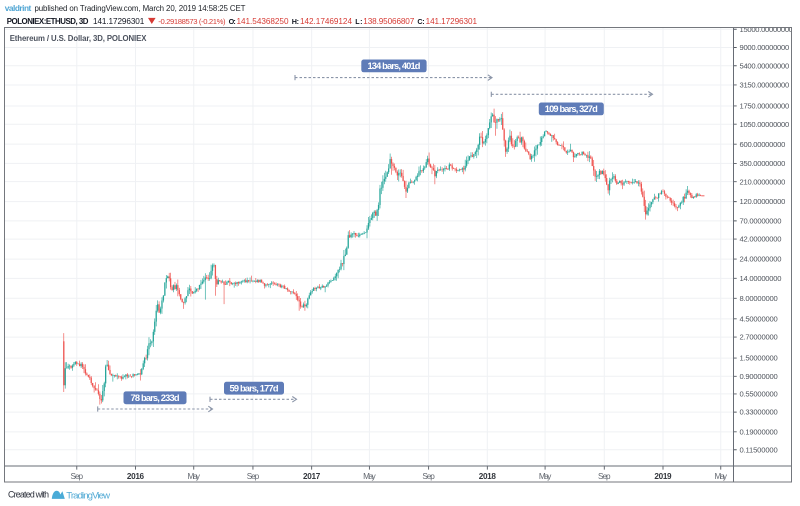 This screenshot has height=506, width=800. Describe the element at coordinates (759, 298) in the screenshot. I see `svg-text: 8.00000000` at that location.